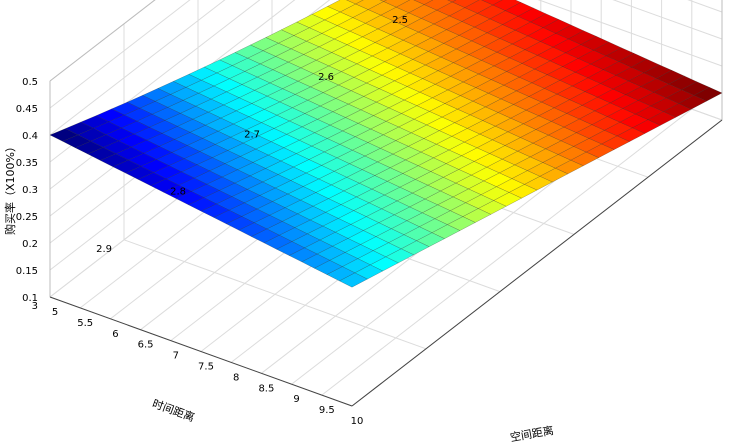  I want to click on z-tick-label: 0.4, so click(30, 136).